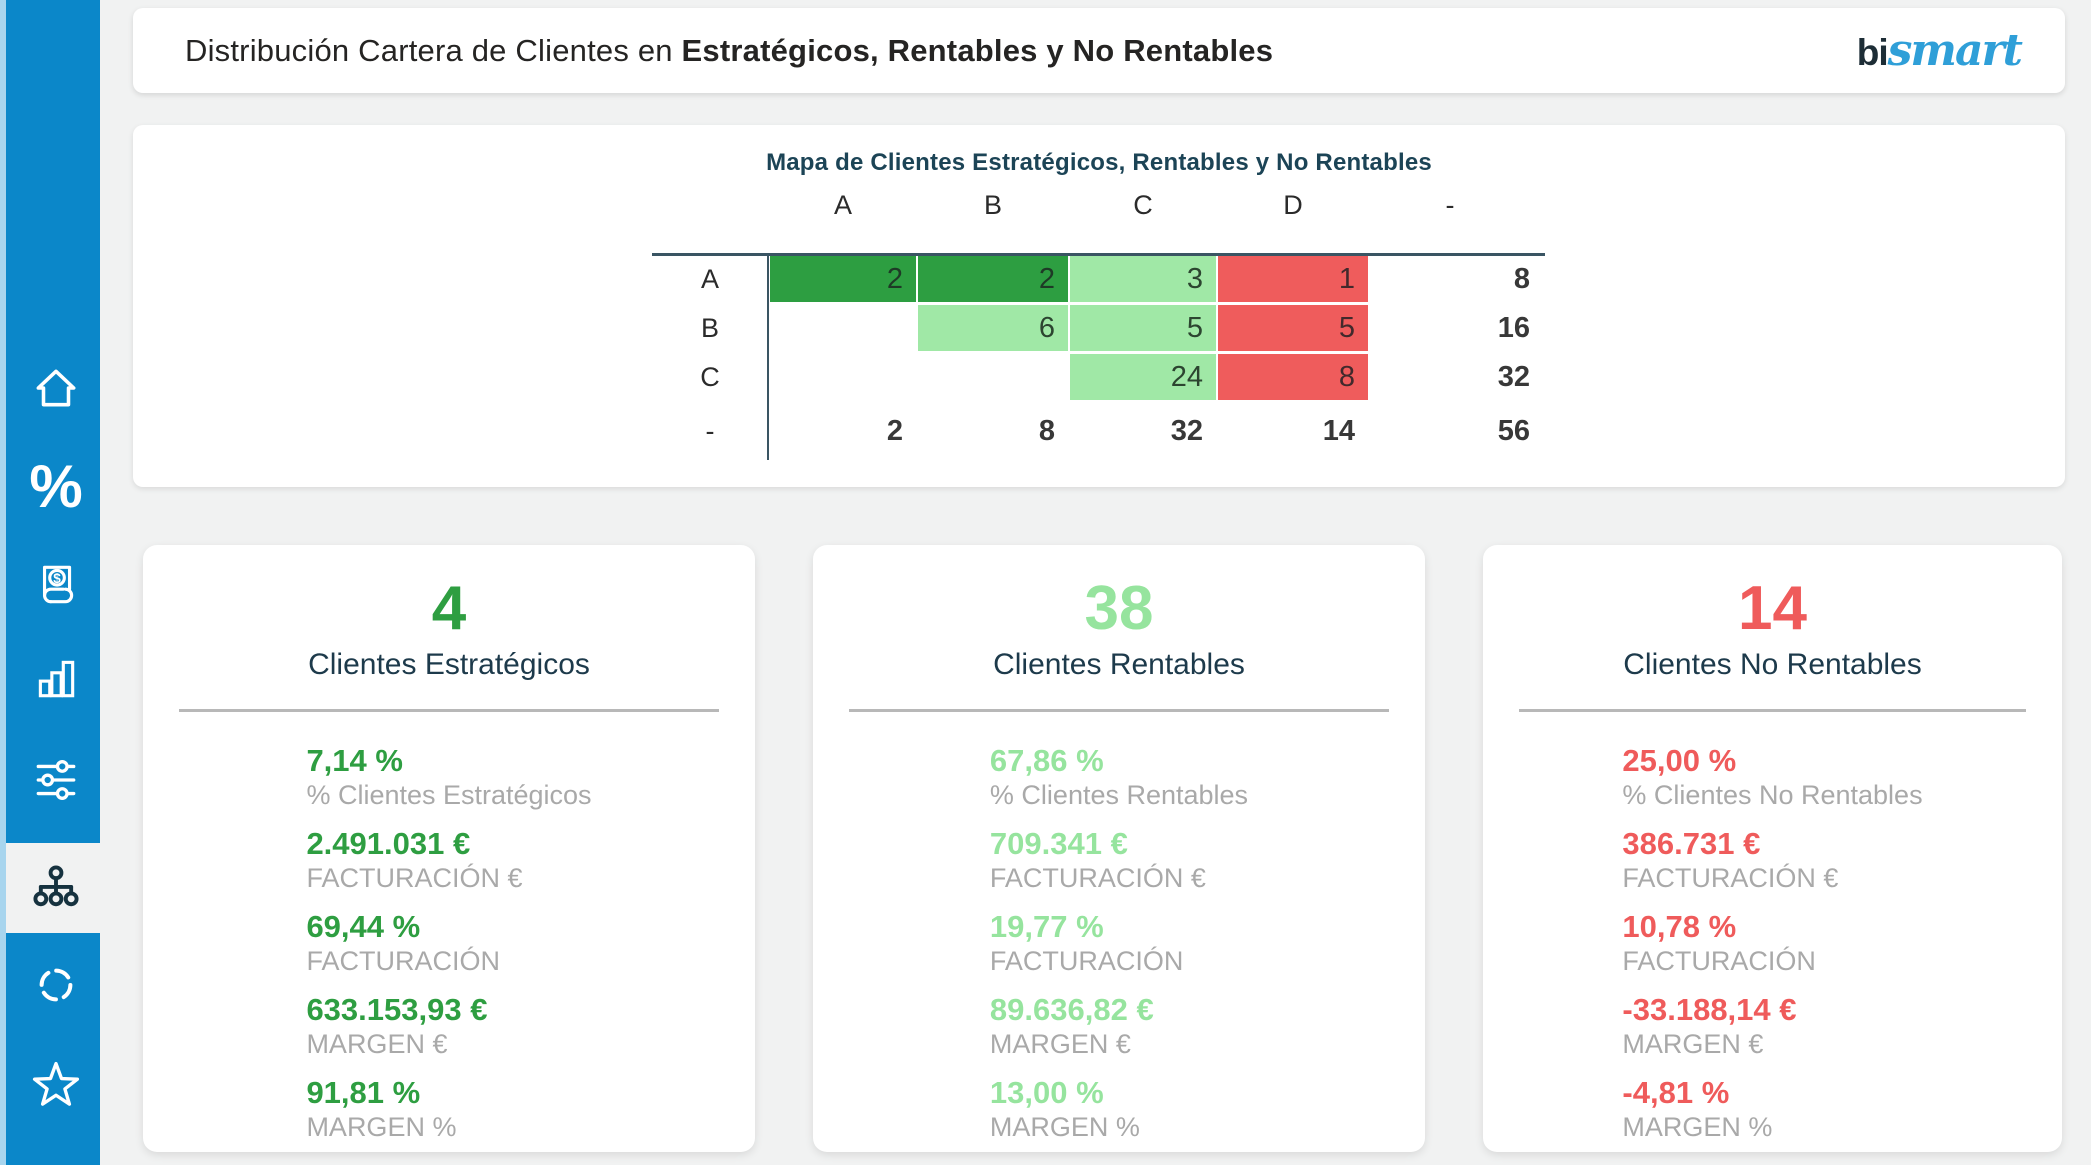 The width and height of the screenshot is (2091, 1165). I want to click on matrix-col-header-A: A, so click(842, 205).